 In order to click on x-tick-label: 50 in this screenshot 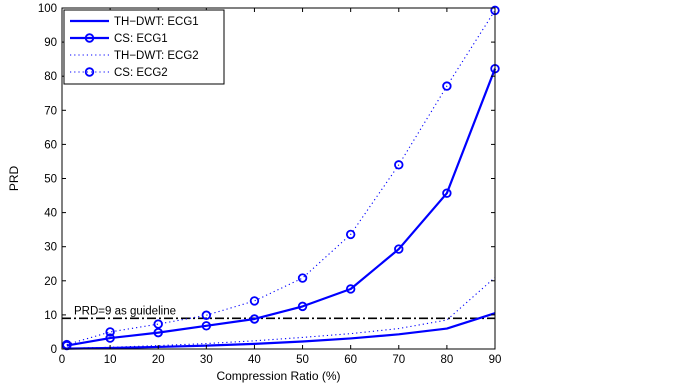, I will do `click(302, 360)`.